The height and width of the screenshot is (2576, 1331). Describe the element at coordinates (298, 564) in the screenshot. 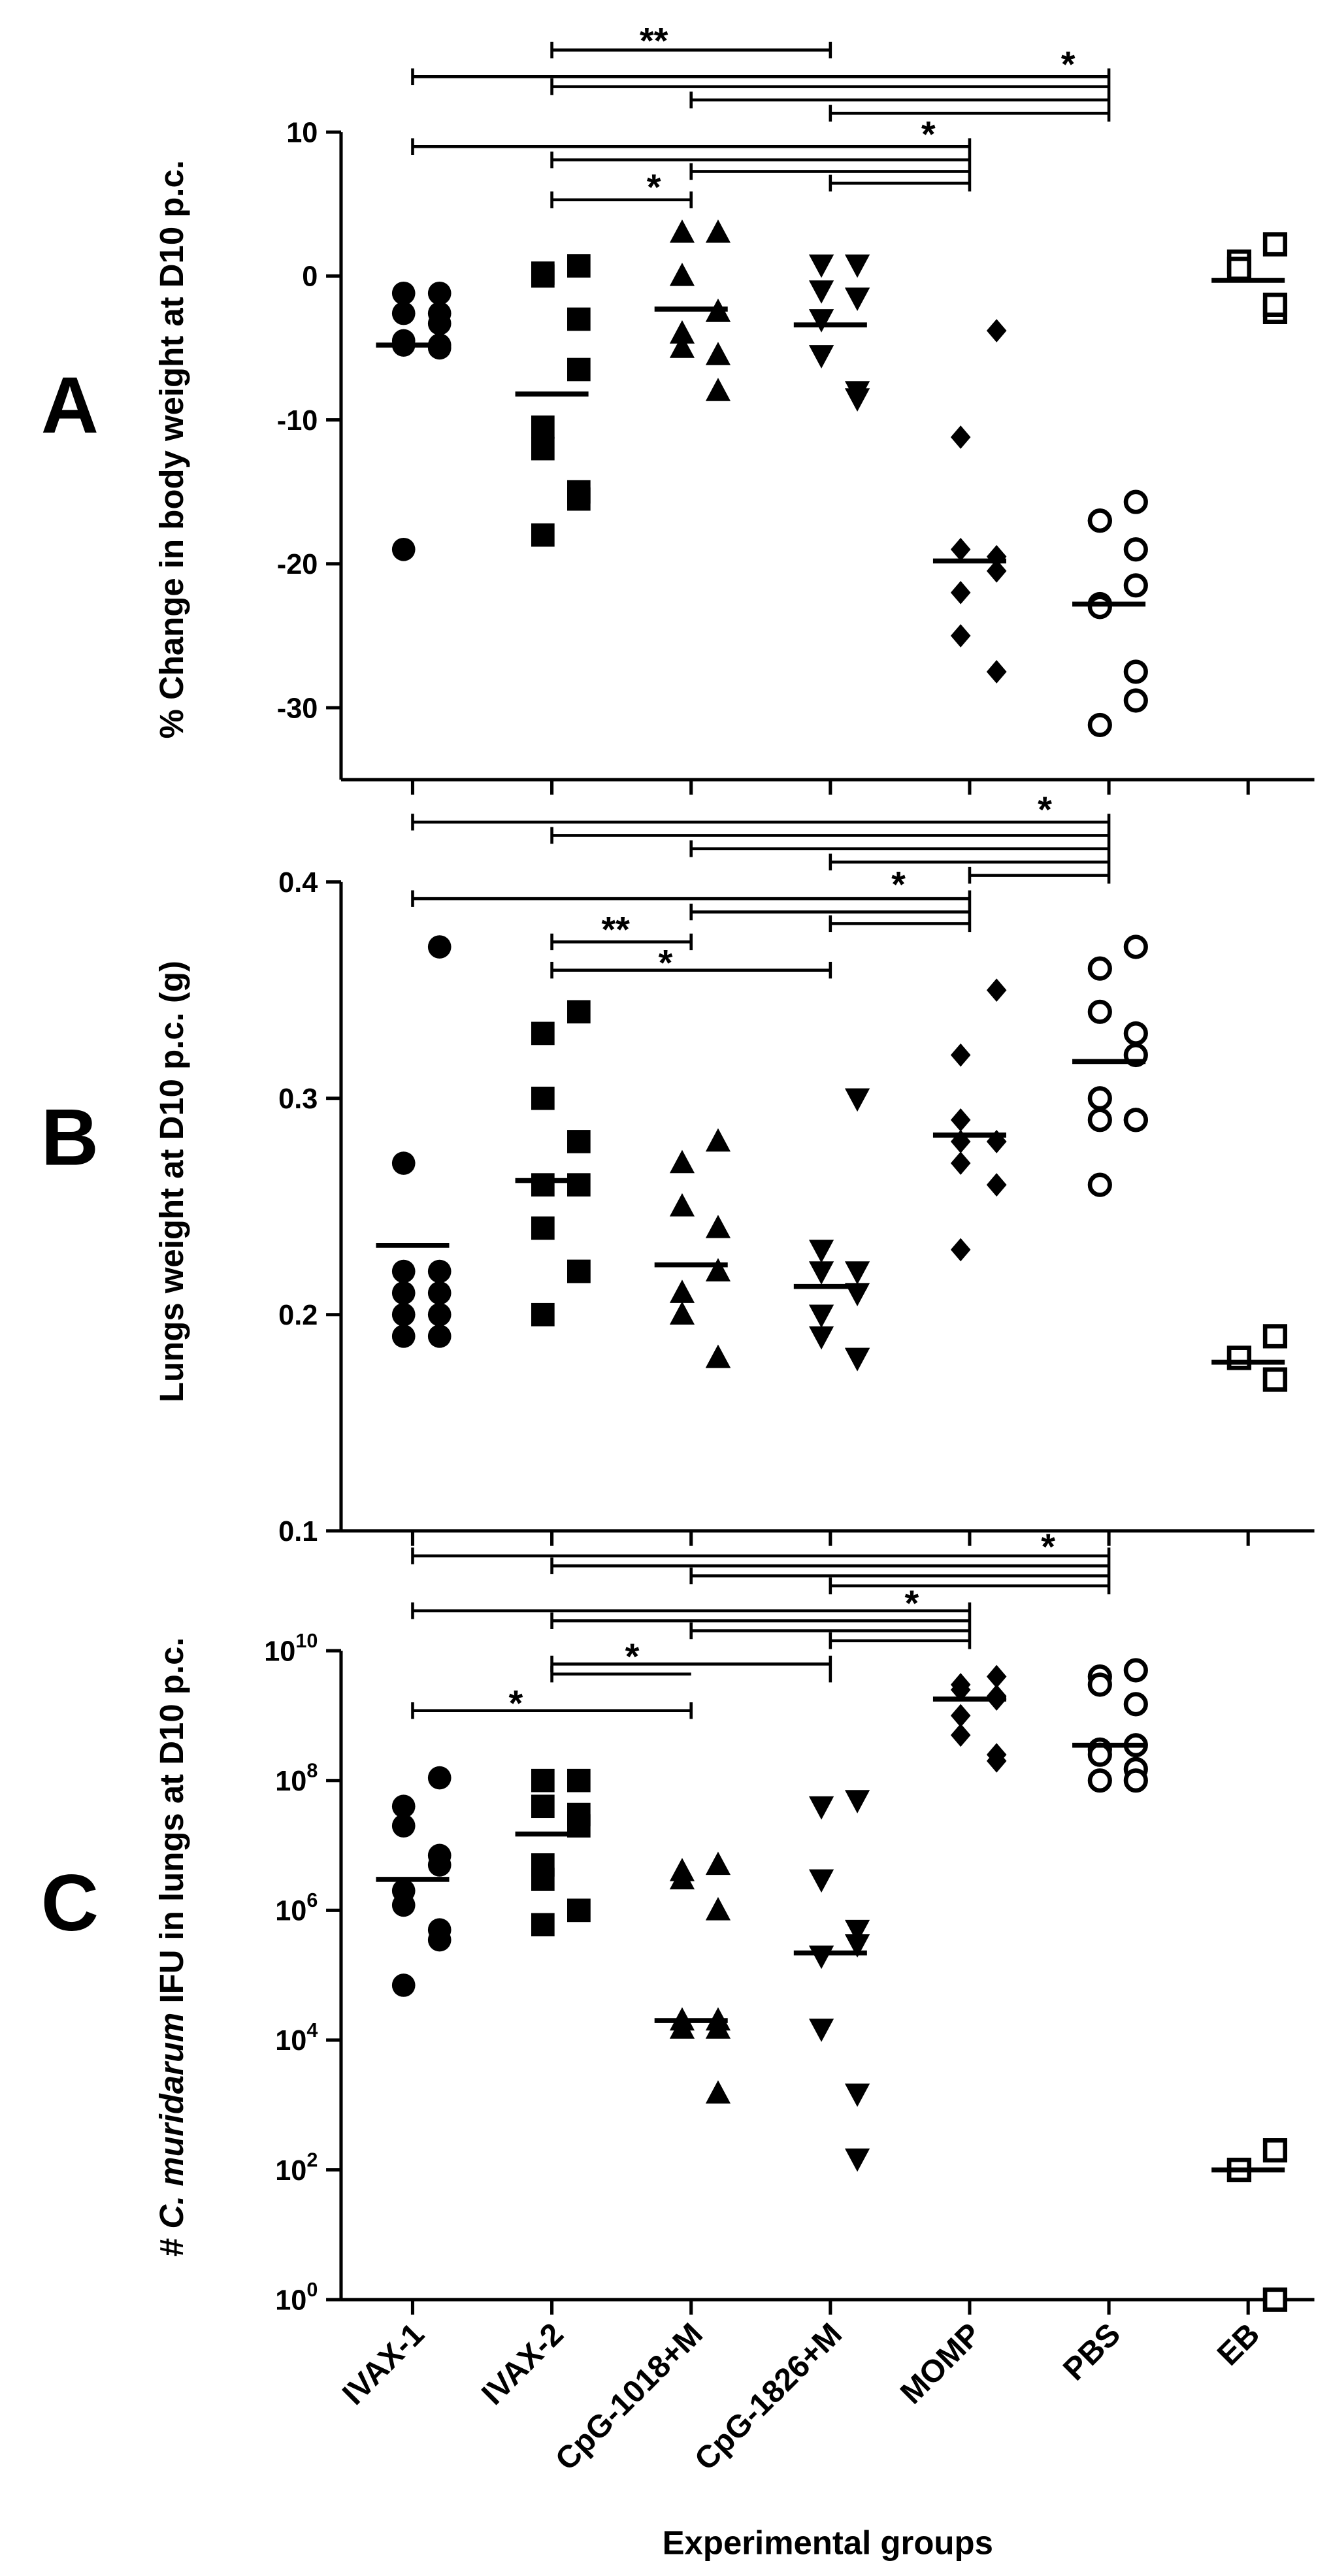

I see `y-tick-label: -20` at that location.